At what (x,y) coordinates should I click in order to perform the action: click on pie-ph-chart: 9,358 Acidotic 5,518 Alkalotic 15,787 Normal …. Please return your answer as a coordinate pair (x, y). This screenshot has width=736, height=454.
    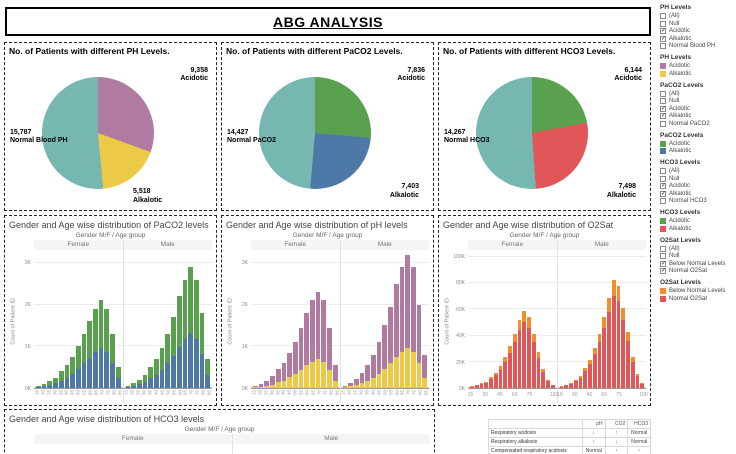
    Looking at the image, I should click on (110, 126).